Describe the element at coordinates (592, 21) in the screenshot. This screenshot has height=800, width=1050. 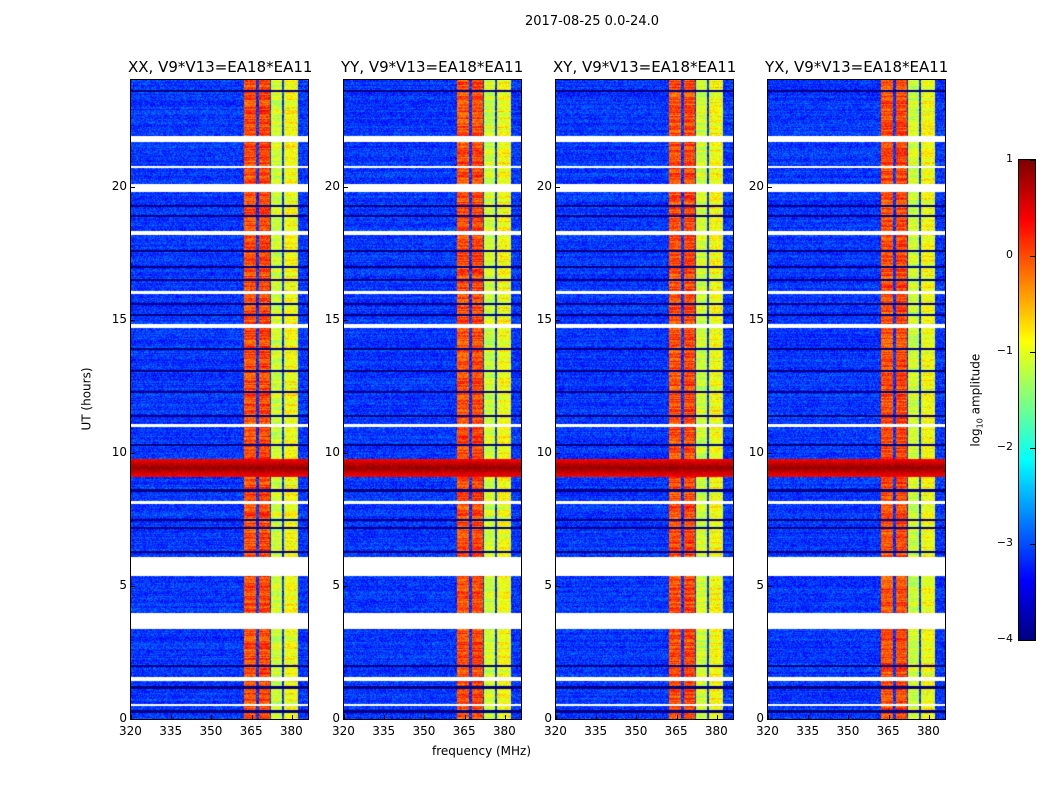
I see `figure-title: 2017-08-25 0.0-24.0` at that location.